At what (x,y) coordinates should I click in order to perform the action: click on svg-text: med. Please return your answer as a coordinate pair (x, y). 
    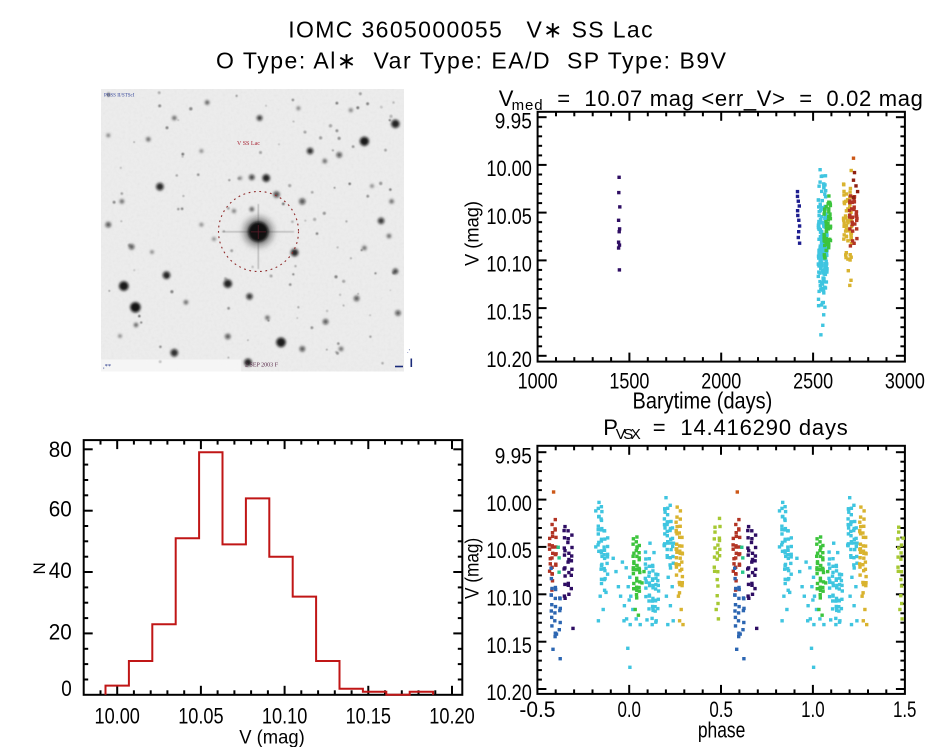
    Looking at the image, I should click on (527, 105).